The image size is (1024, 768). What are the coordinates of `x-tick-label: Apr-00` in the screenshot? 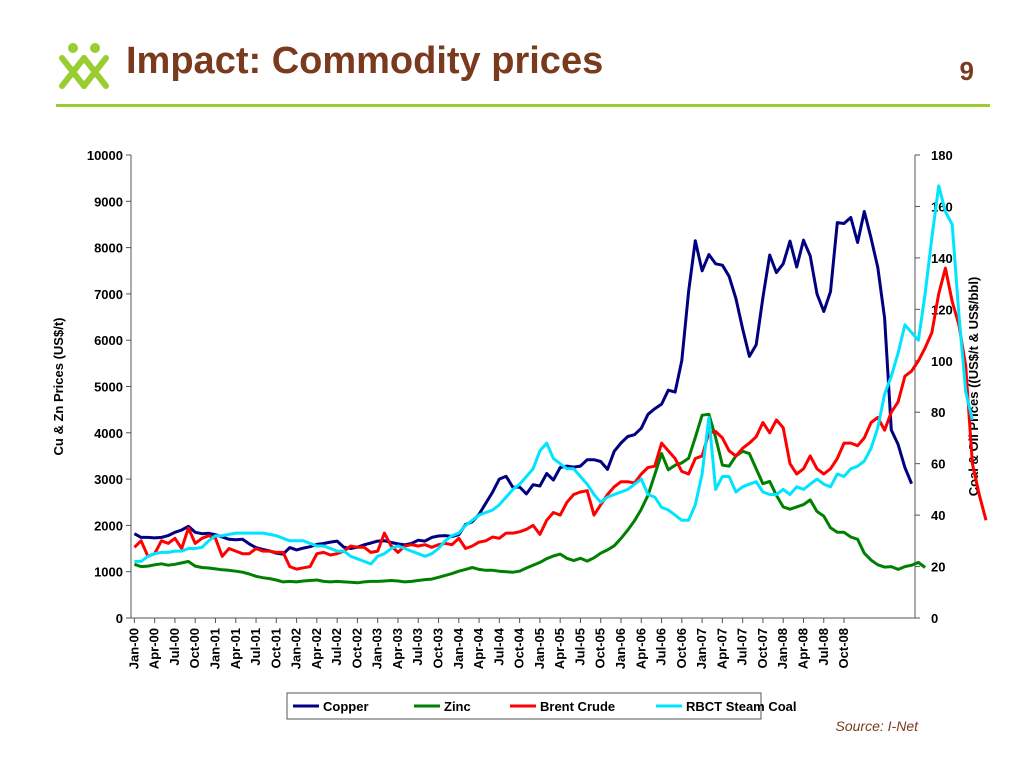 It's located at (154, 648).